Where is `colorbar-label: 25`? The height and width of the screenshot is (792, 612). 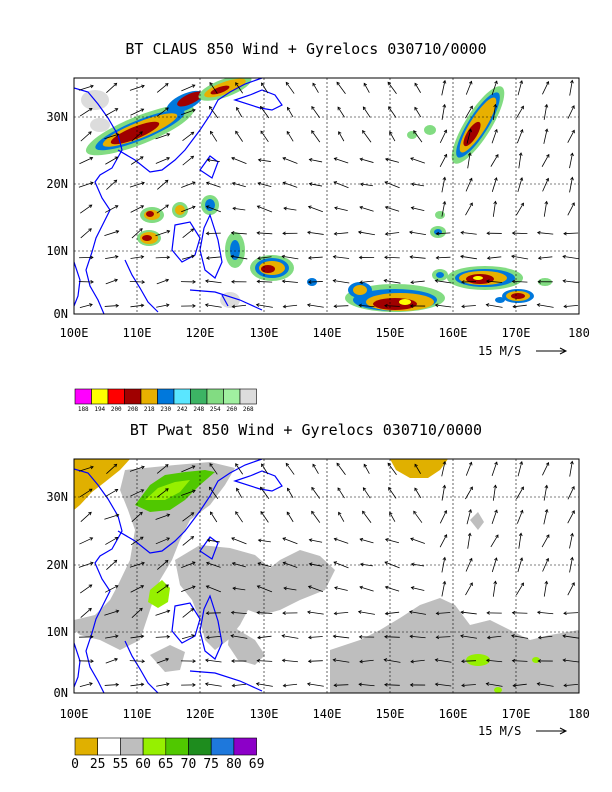 colorbar-label: 25 is located at coordinates (98, 764).